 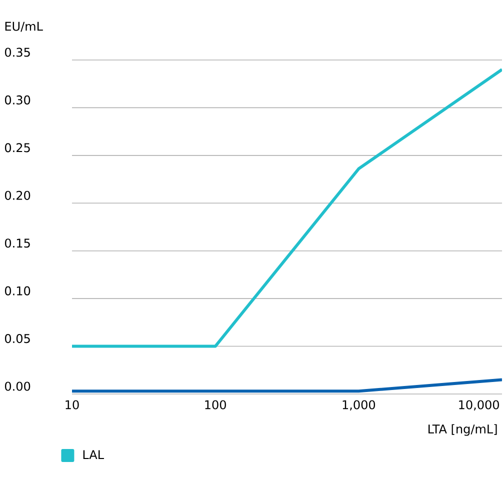 What do you see at coordinates (93, 454) in the screenshot?
I see `legend-label: LAL` at bounding box center [93, 454].